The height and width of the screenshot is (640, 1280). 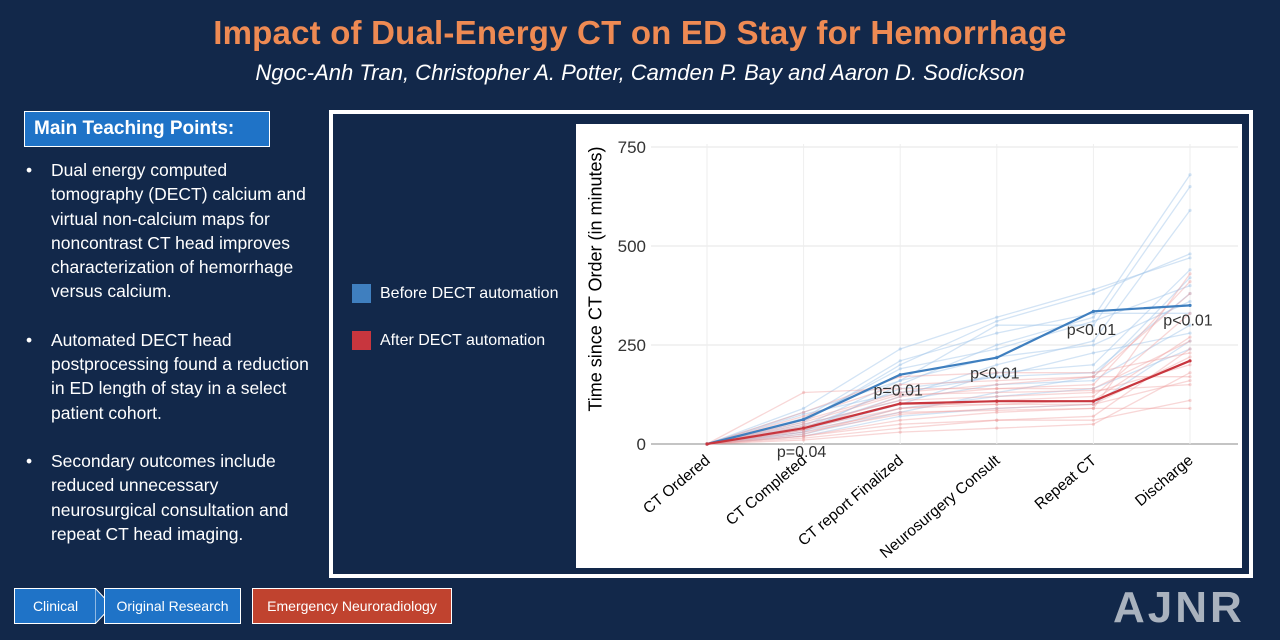 What do you see at coordinates (1164, 481) in the screenshot?
I see `x-tick-label: Discharge` at bounding box center [1164, 481].